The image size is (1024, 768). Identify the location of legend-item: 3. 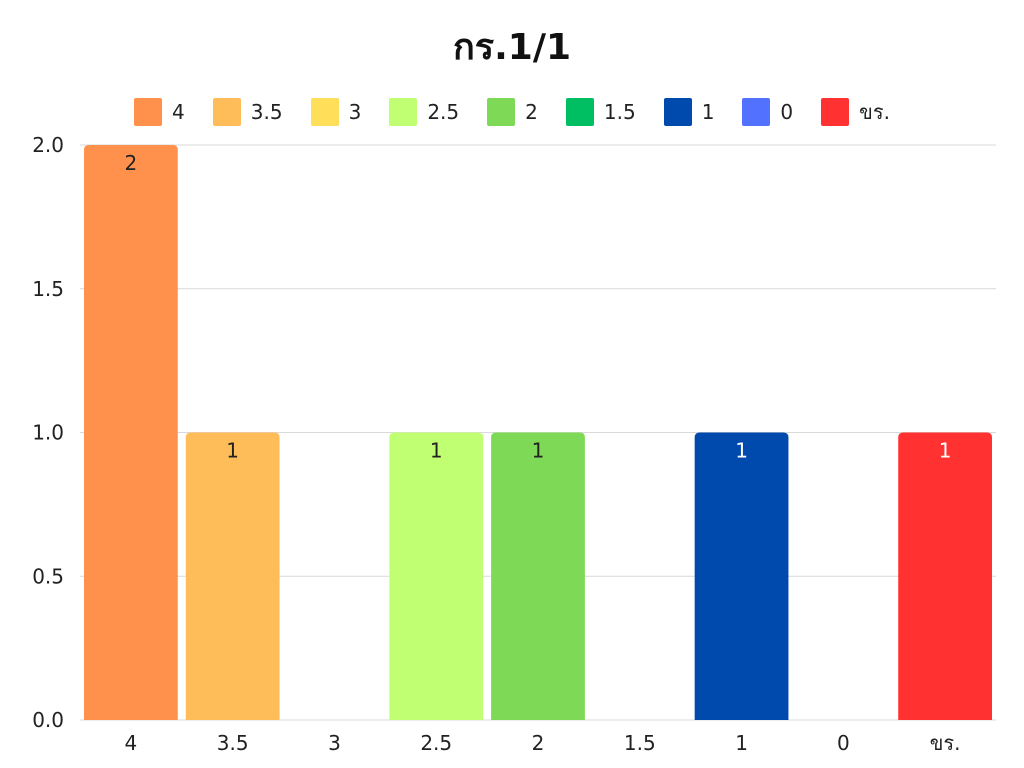
(336, 112).